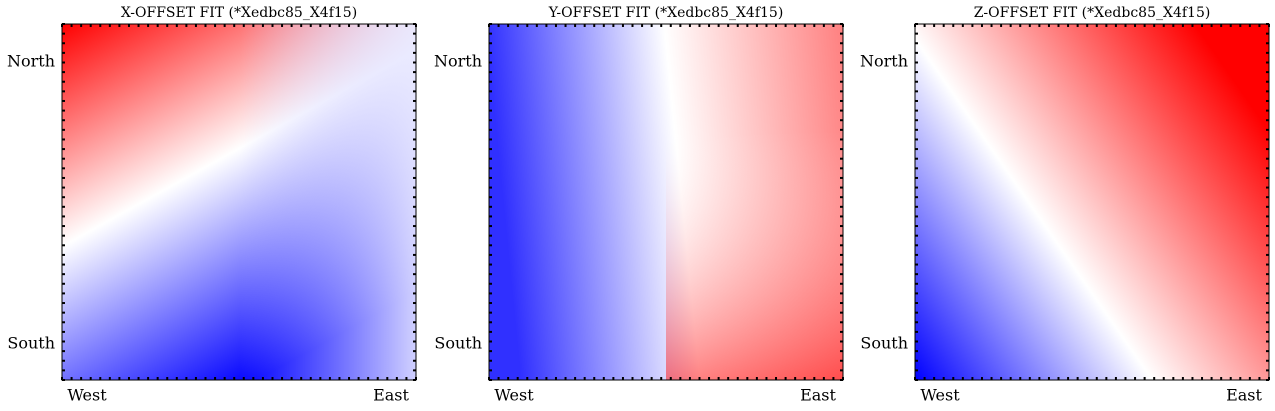 This screenshot has width=1275, height=411. Describe the element at coordinates (239, 13) in the screenshot. I see `panel-title: X-OFFSET FIT (*Xedbc85_X4f15)` at that location.